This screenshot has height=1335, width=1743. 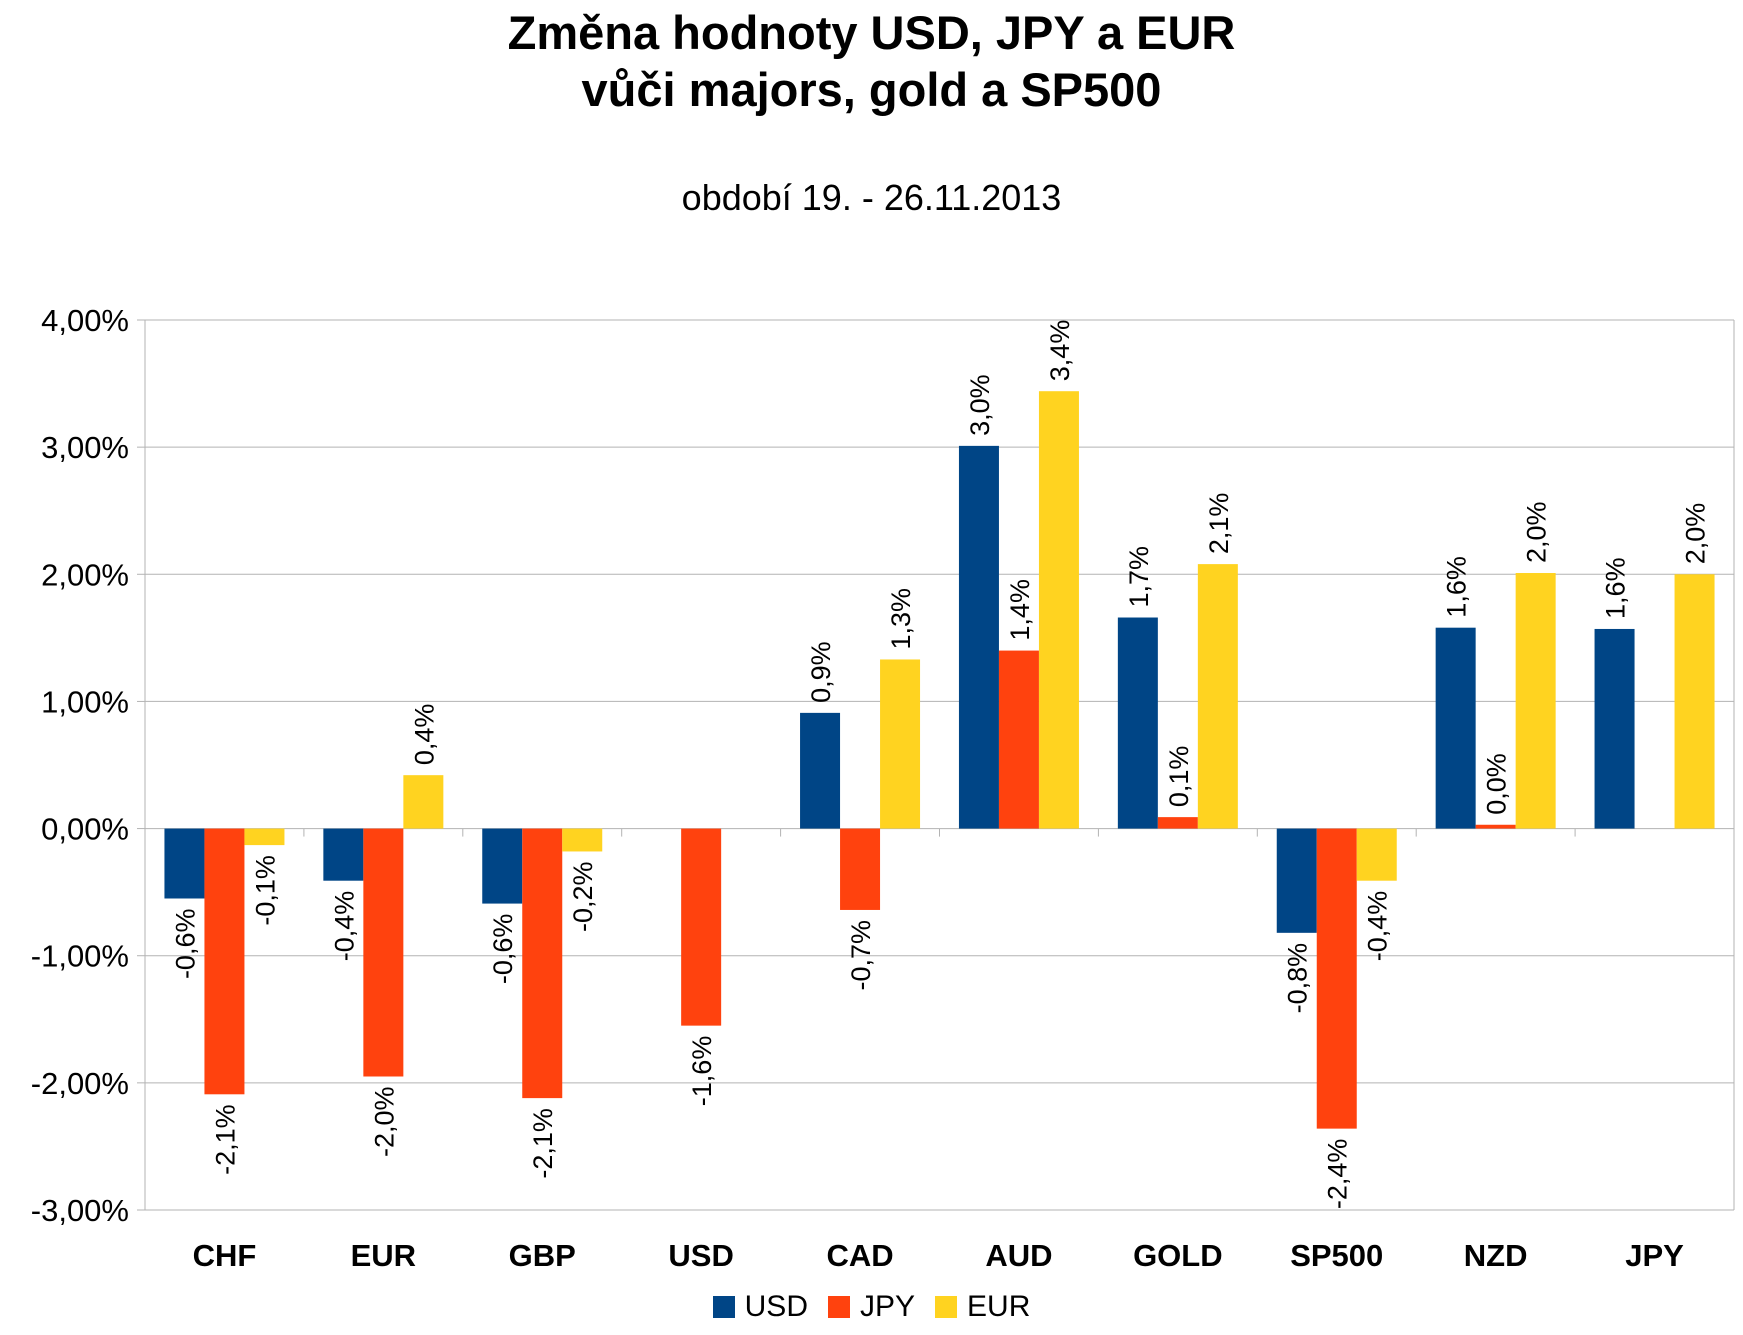 What do you see at coordinates (861, 955) in the screenshot?
I see `data-label: -0,7%` at bounding box center [861, 955].